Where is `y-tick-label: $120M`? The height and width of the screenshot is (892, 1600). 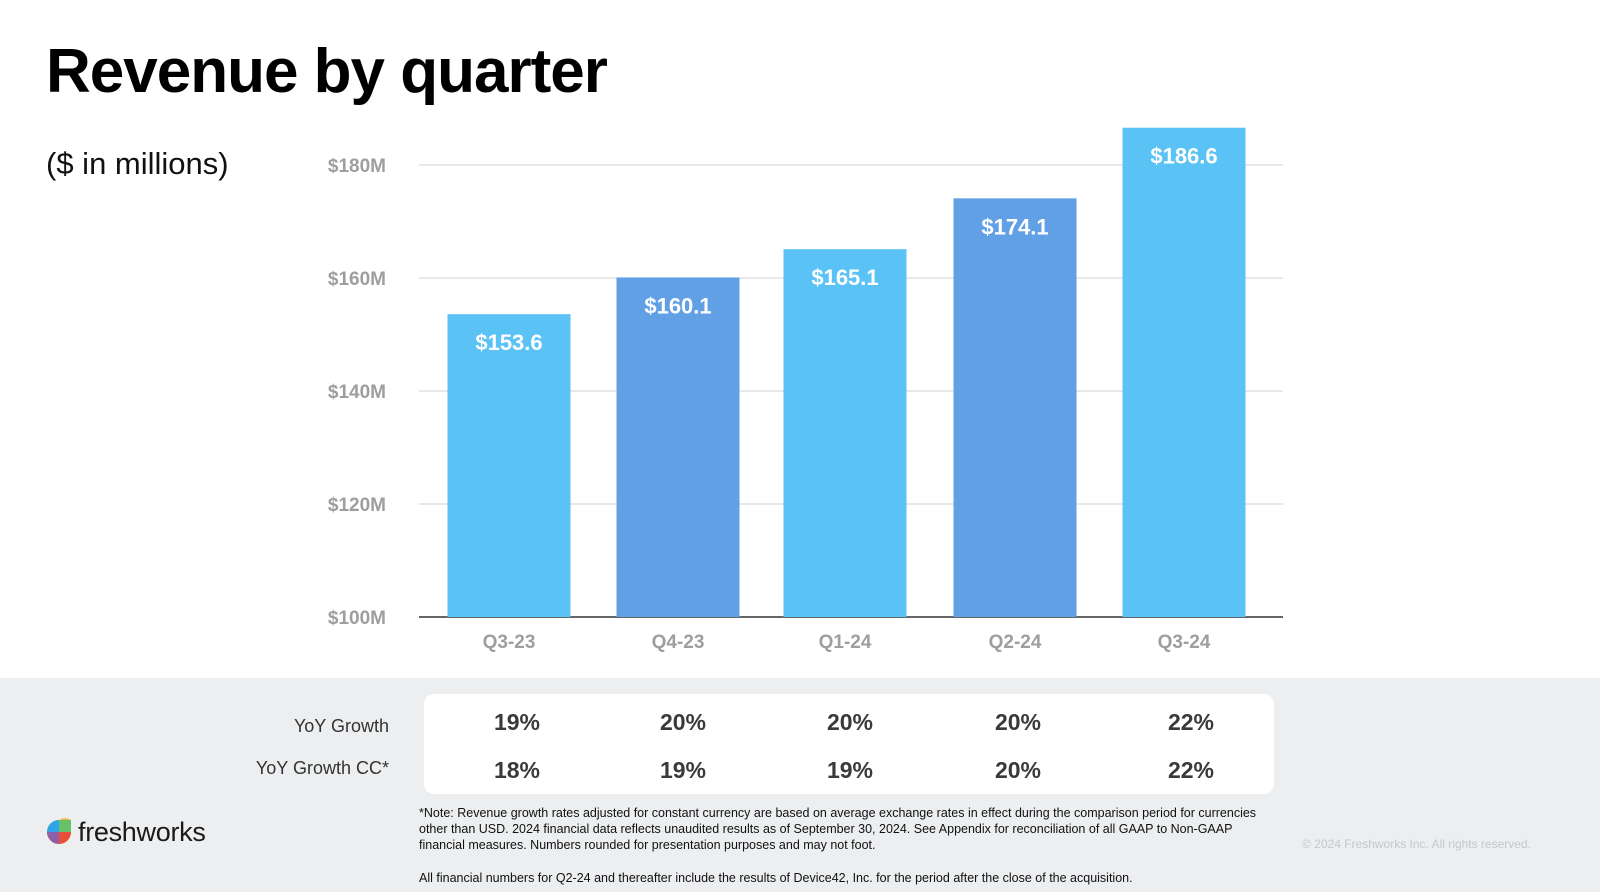 y-tick-label: $120M is located at coordinates (357, 505).